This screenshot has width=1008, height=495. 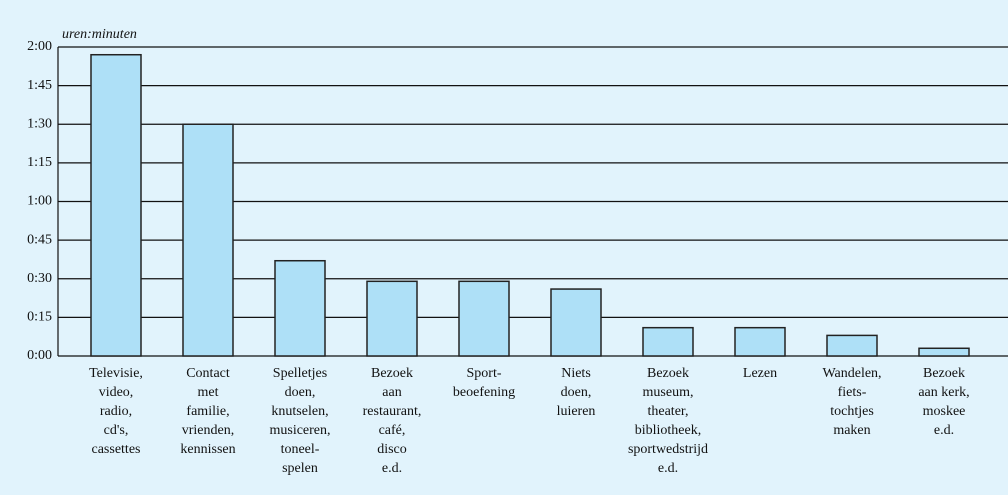 I want to click on x-tick-label: Televisie, video, radio, cd's, cassettes, so click(x=116, y=411).